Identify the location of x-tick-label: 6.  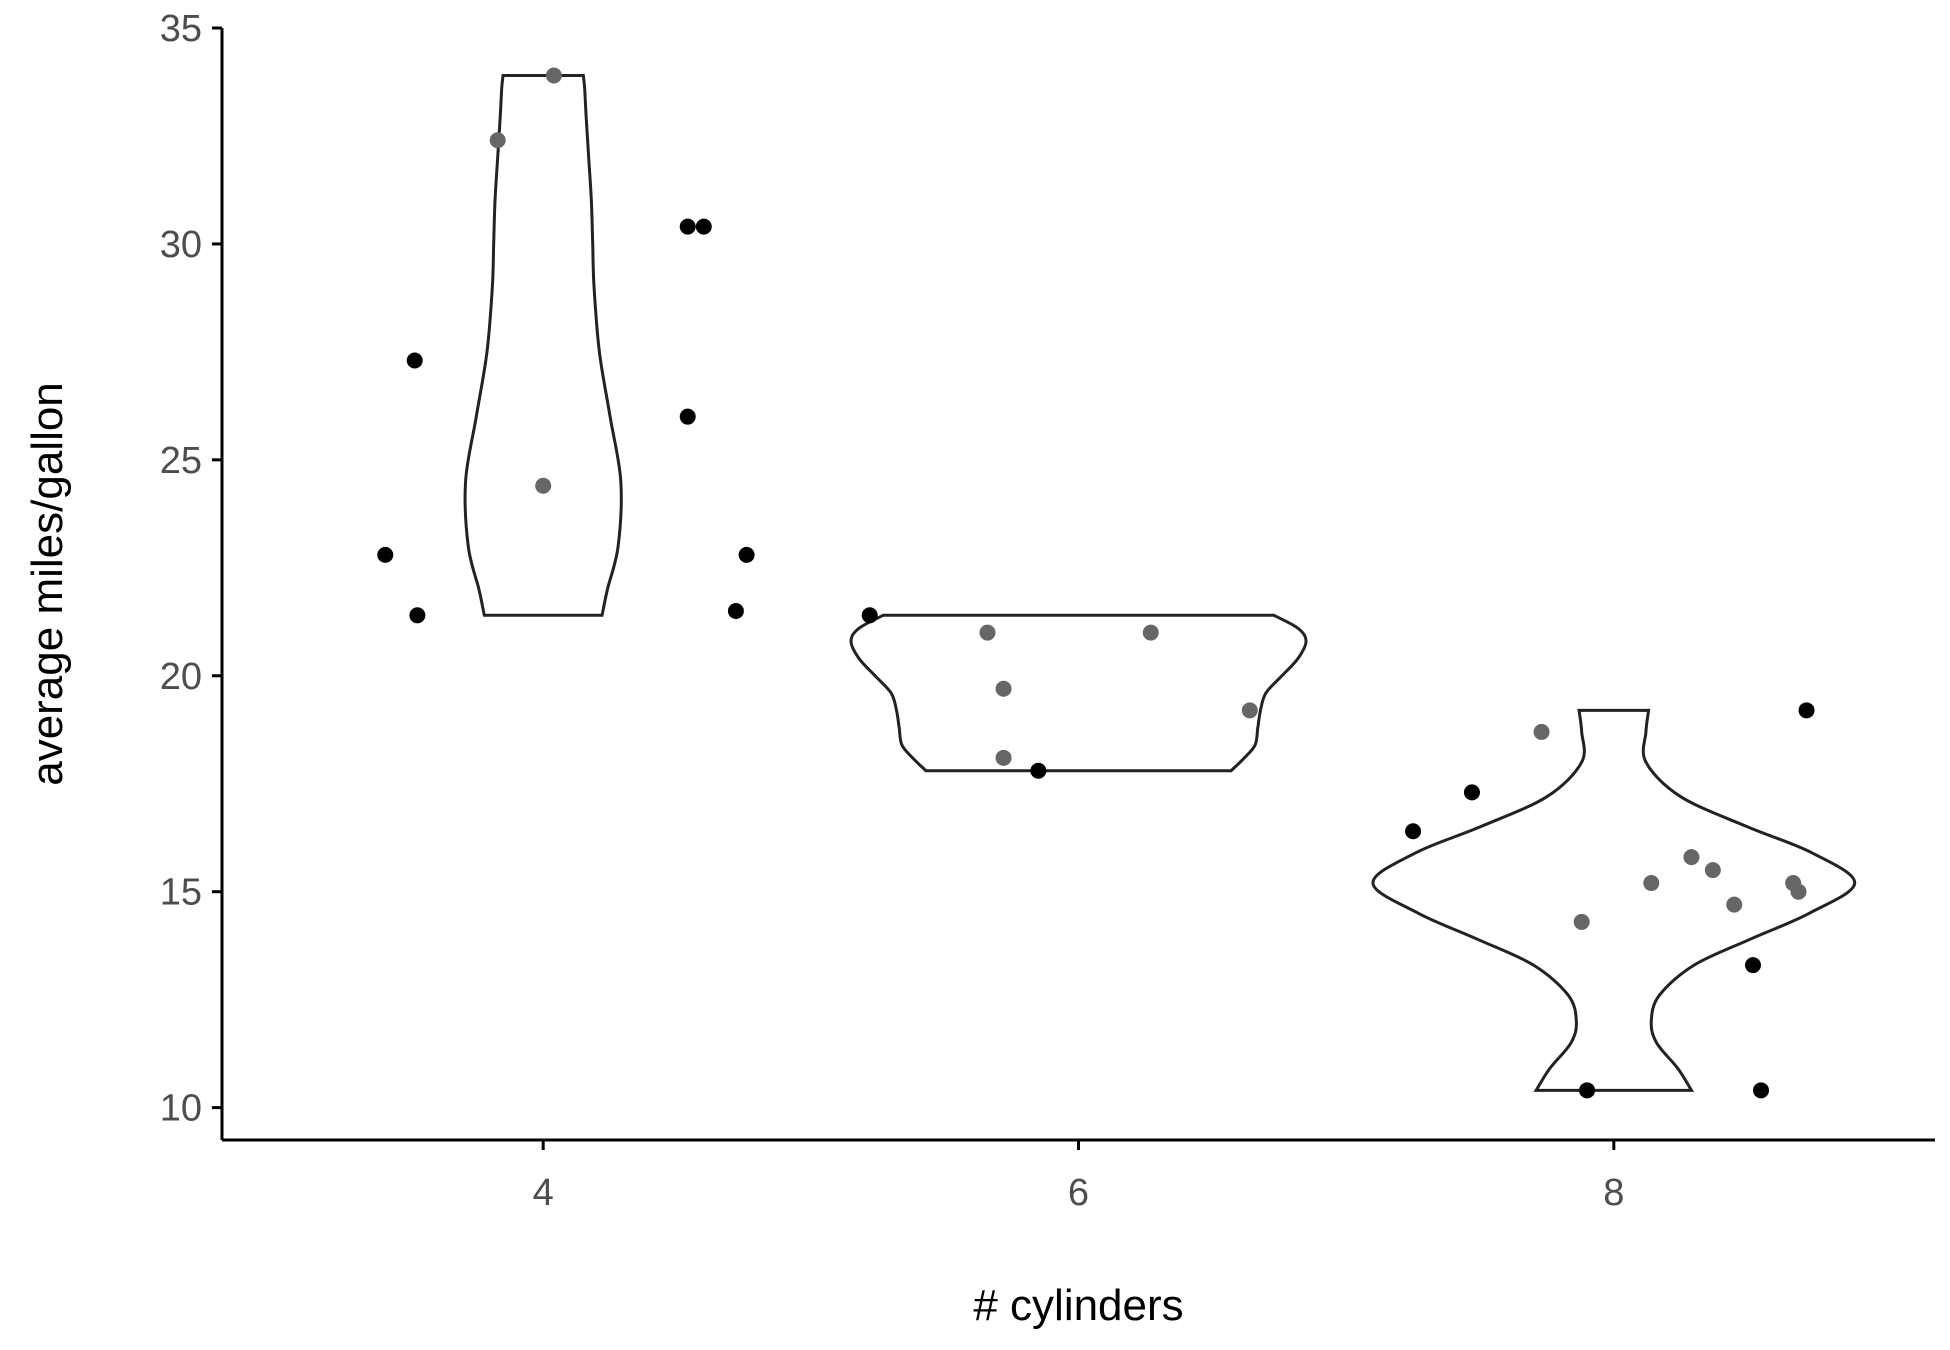
(1078, 1193).